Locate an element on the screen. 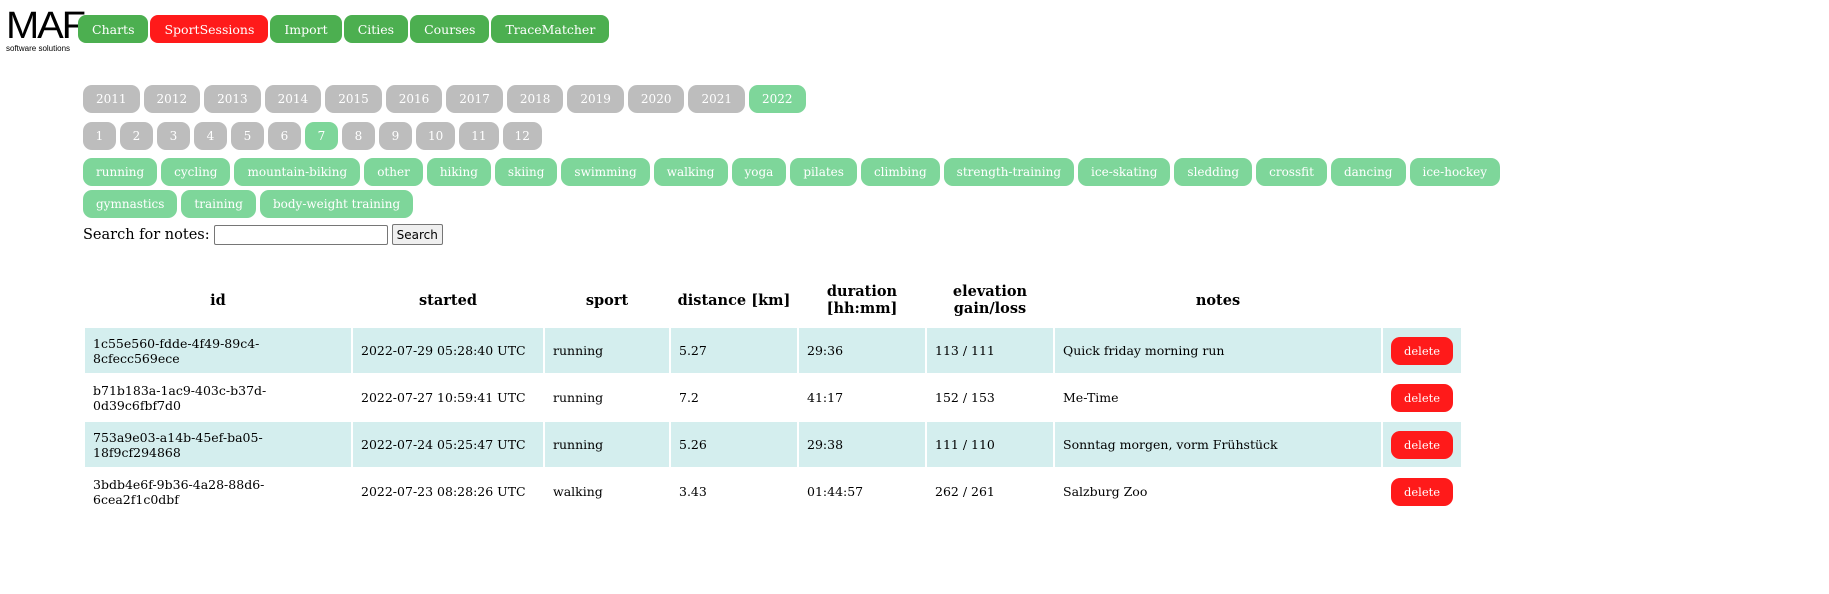 The width and height of the screenshot is (1829, 594). month-filter-5: 5 is located at coordinates (247, 136).